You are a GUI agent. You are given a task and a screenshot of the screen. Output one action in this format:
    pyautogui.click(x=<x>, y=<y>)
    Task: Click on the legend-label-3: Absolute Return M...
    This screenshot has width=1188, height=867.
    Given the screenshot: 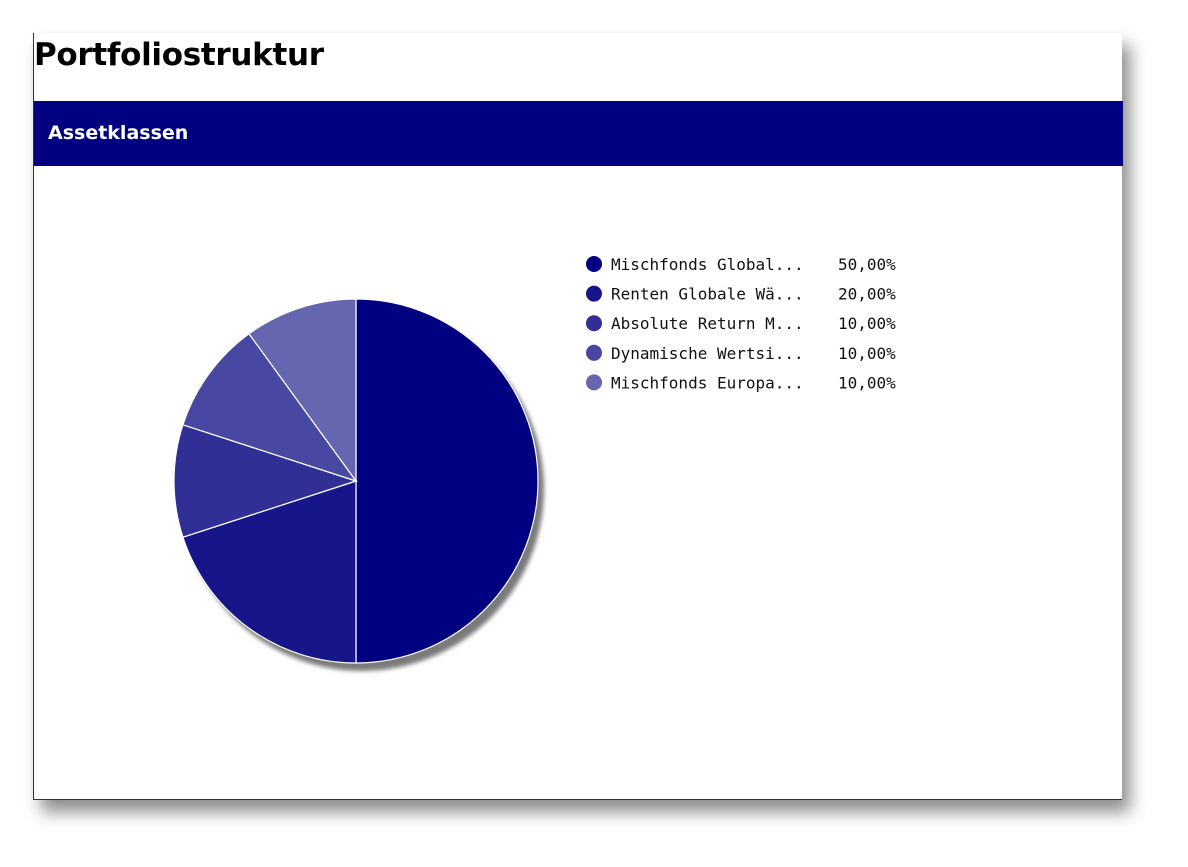 What is the action you would take?
    pyautogui.click(x=707, y=323)
    